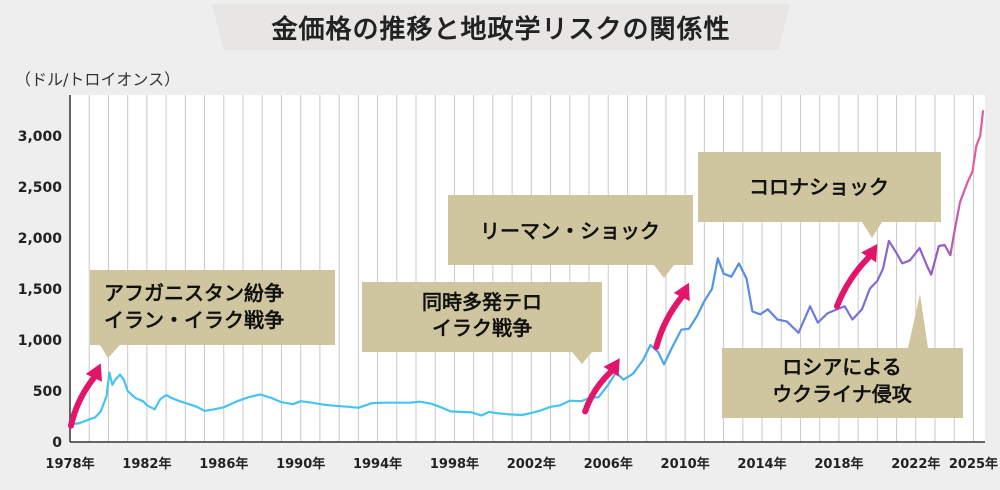  What do you see at coordinates (57, 443) in the screenshot?
I see `y-tick-label: 0` at bounding box center [57, 443].